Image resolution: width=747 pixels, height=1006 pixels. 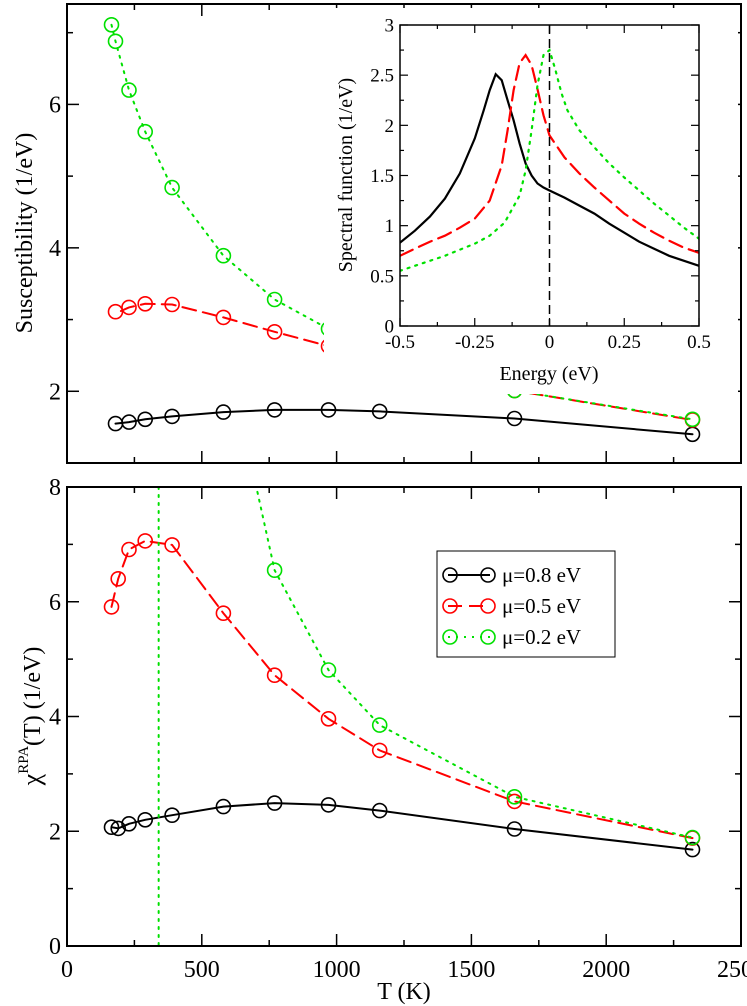 I want to click on inset-series-curves: μ=0.8 eVμ=0.5 eVμ=0.2 eV, so click(x=549, y=175).